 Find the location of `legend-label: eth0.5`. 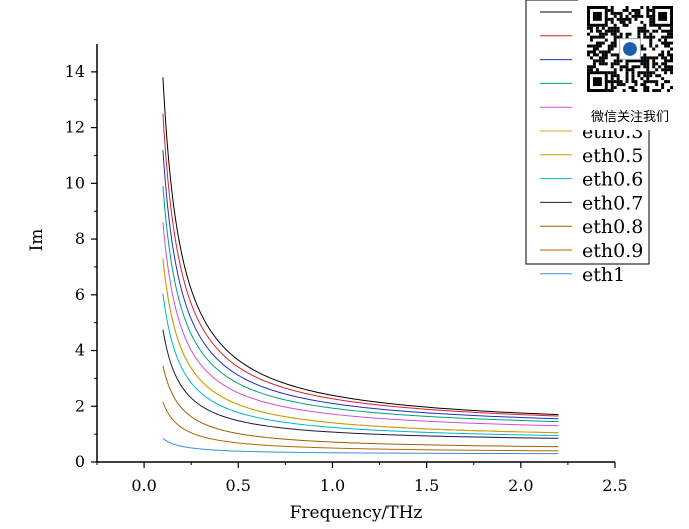

legend-label: eth0.5 is located at coordinates (612, 156).